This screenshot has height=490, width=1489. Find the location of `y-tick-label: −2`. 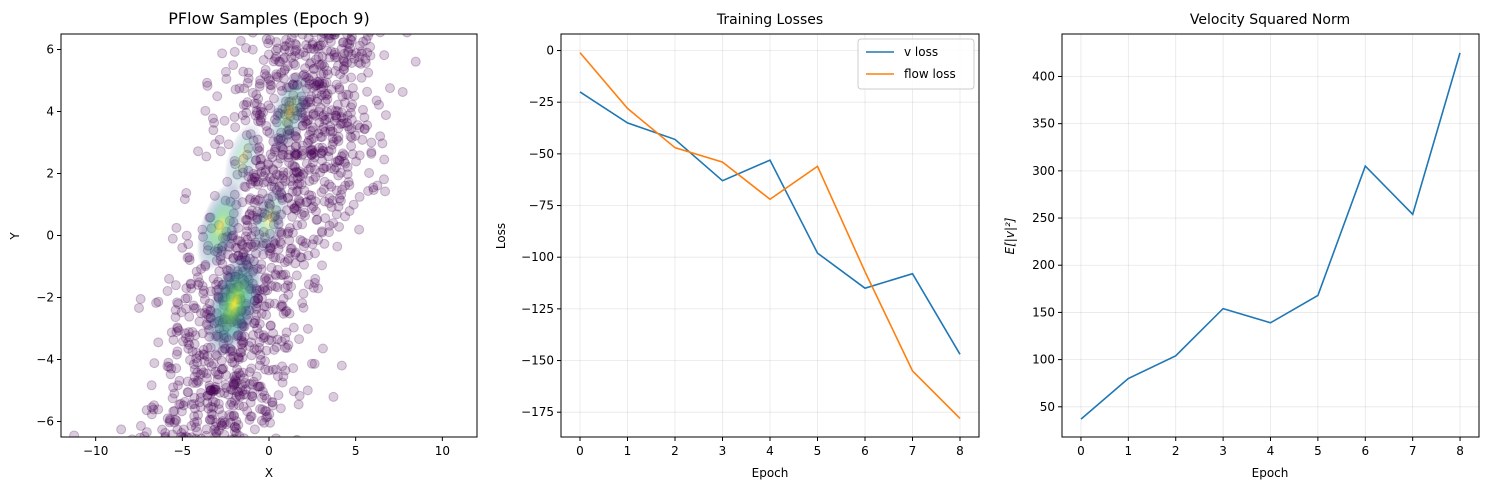

y-tick-label: −2 is located at coordinates (45, 298).